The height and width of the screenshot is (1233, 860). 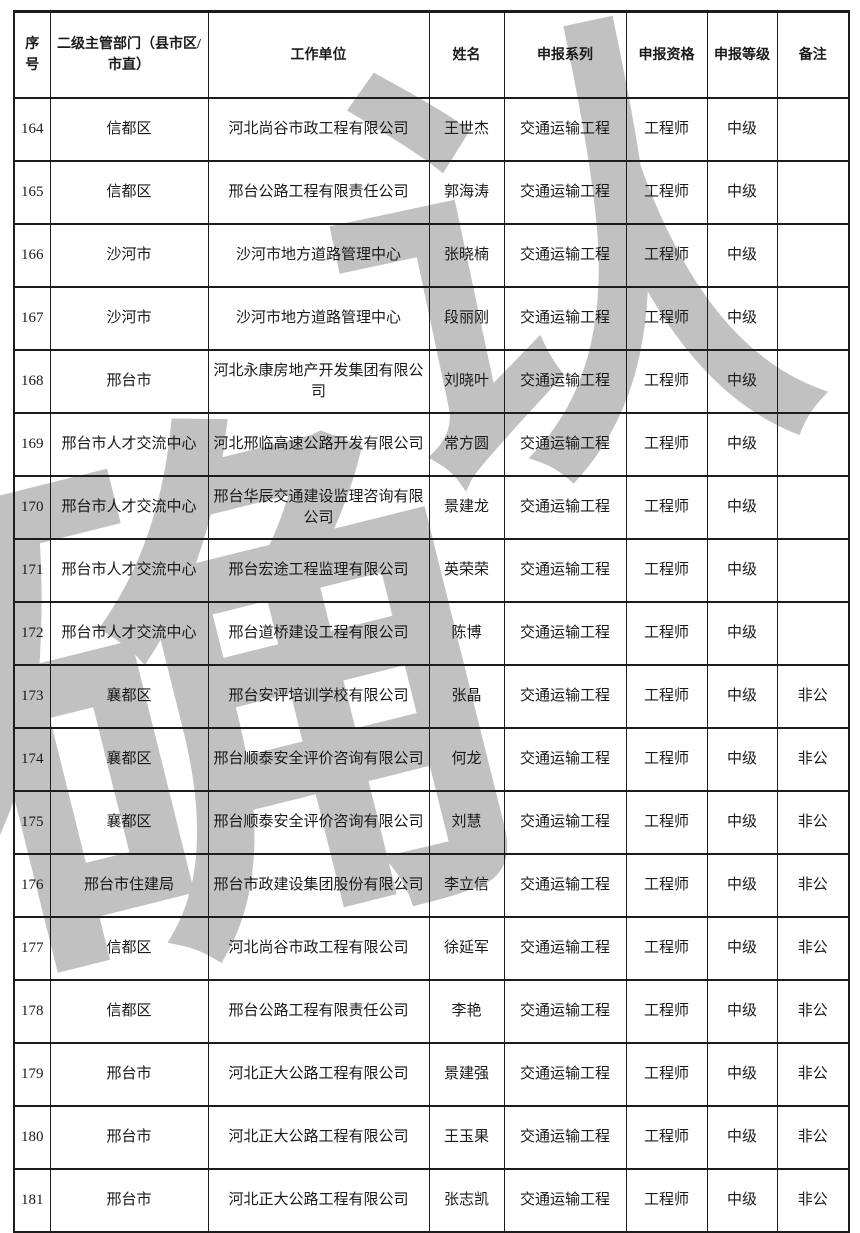 I want to click on cell-name: 刘晓叶, so click(x=466, y=381).